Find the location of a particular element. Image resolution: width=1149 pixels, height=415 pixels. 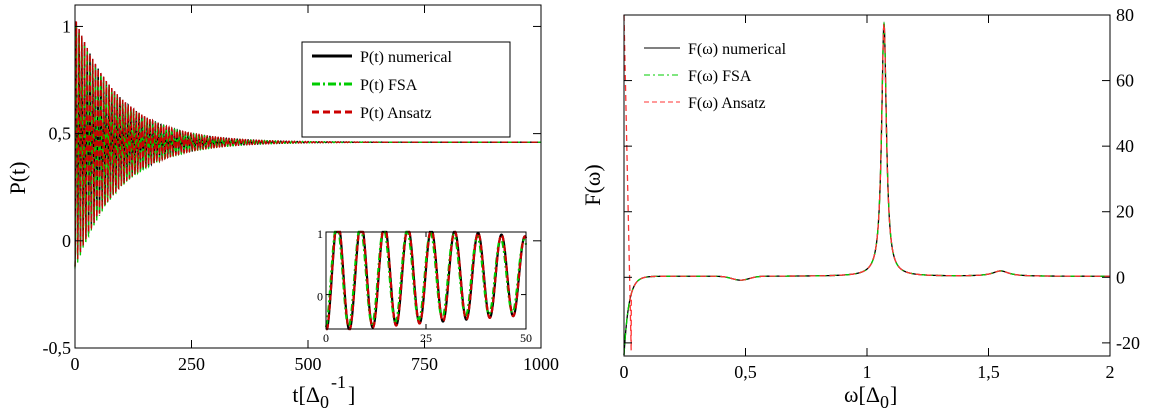

left-x-tick-label: 0 is located at coordinates (75, 364).